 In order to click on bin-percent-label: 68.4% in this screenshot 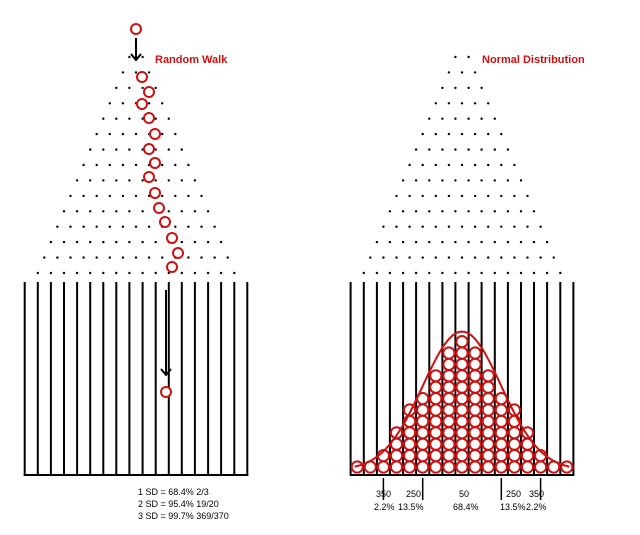, I will do `click(466, 507)`.